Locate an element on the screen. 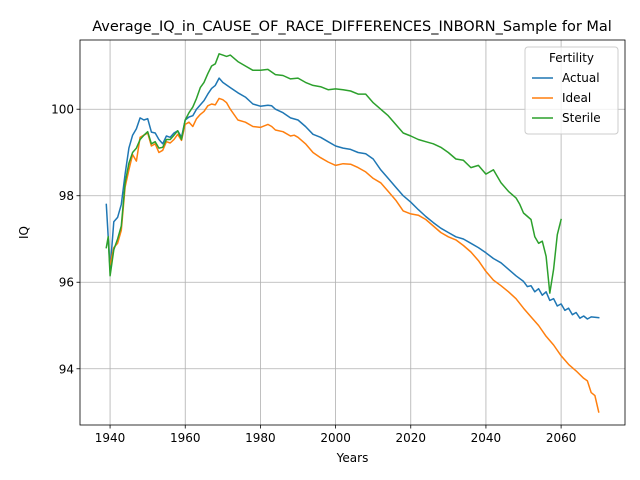 The width and height of the screenshot is (640, 480). y-tick-label: 98 is located at coordinates (66, 196).